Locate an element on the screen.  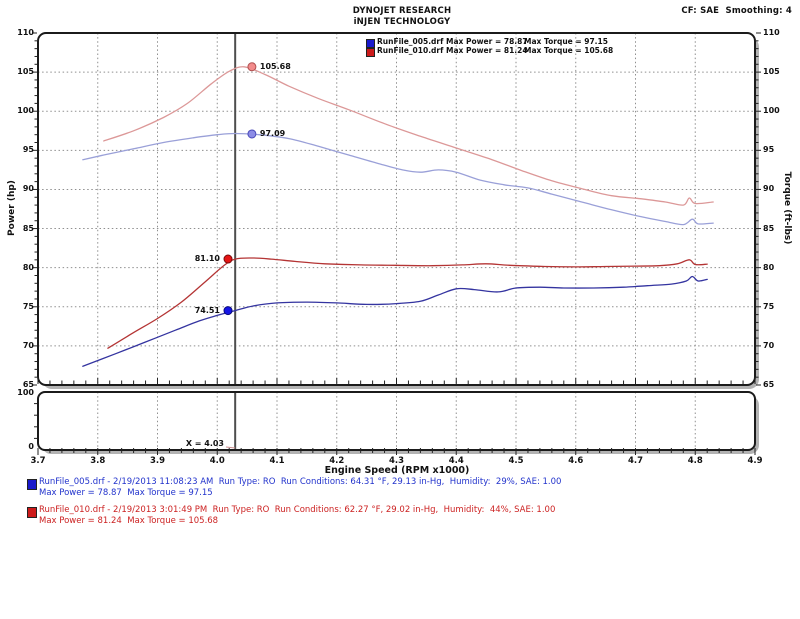
footer-swatch-run1 is located at coordinates (32, 484).